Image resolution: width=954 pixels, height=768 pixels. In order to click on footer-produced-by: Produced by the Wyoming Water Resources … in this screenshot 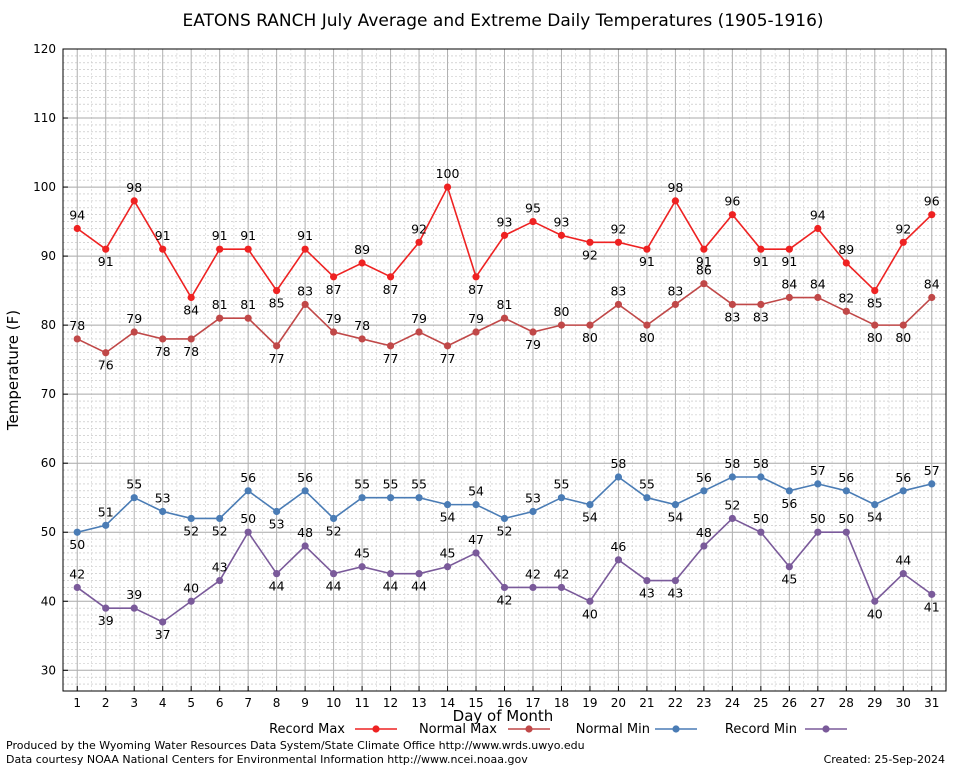, I will do `click(295, 745)`.